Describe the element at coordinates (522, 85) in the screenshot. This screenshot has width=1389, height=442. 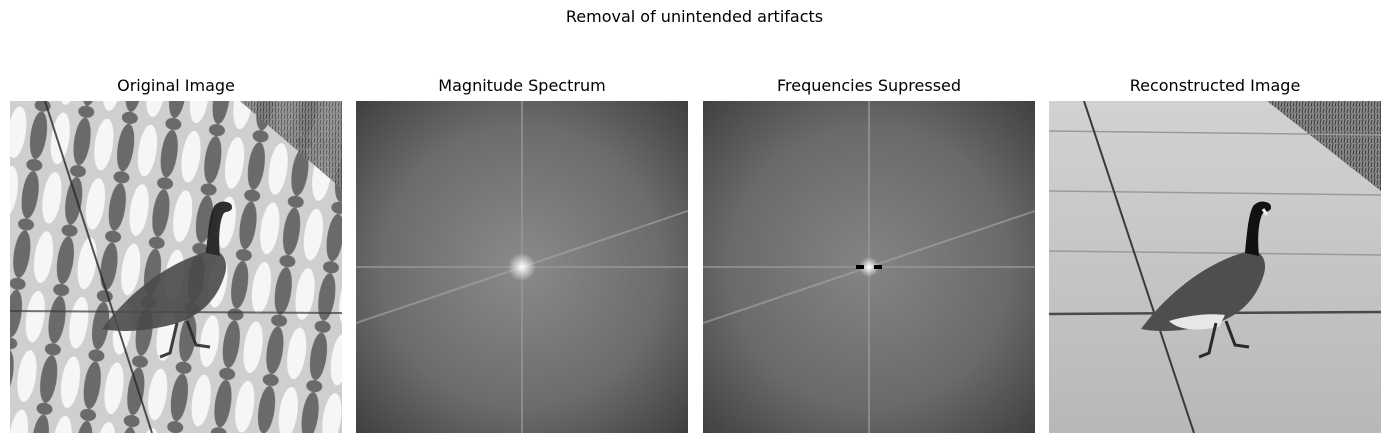
I see `panel-title-magnitude: Magnitude Spectrum` at that location.